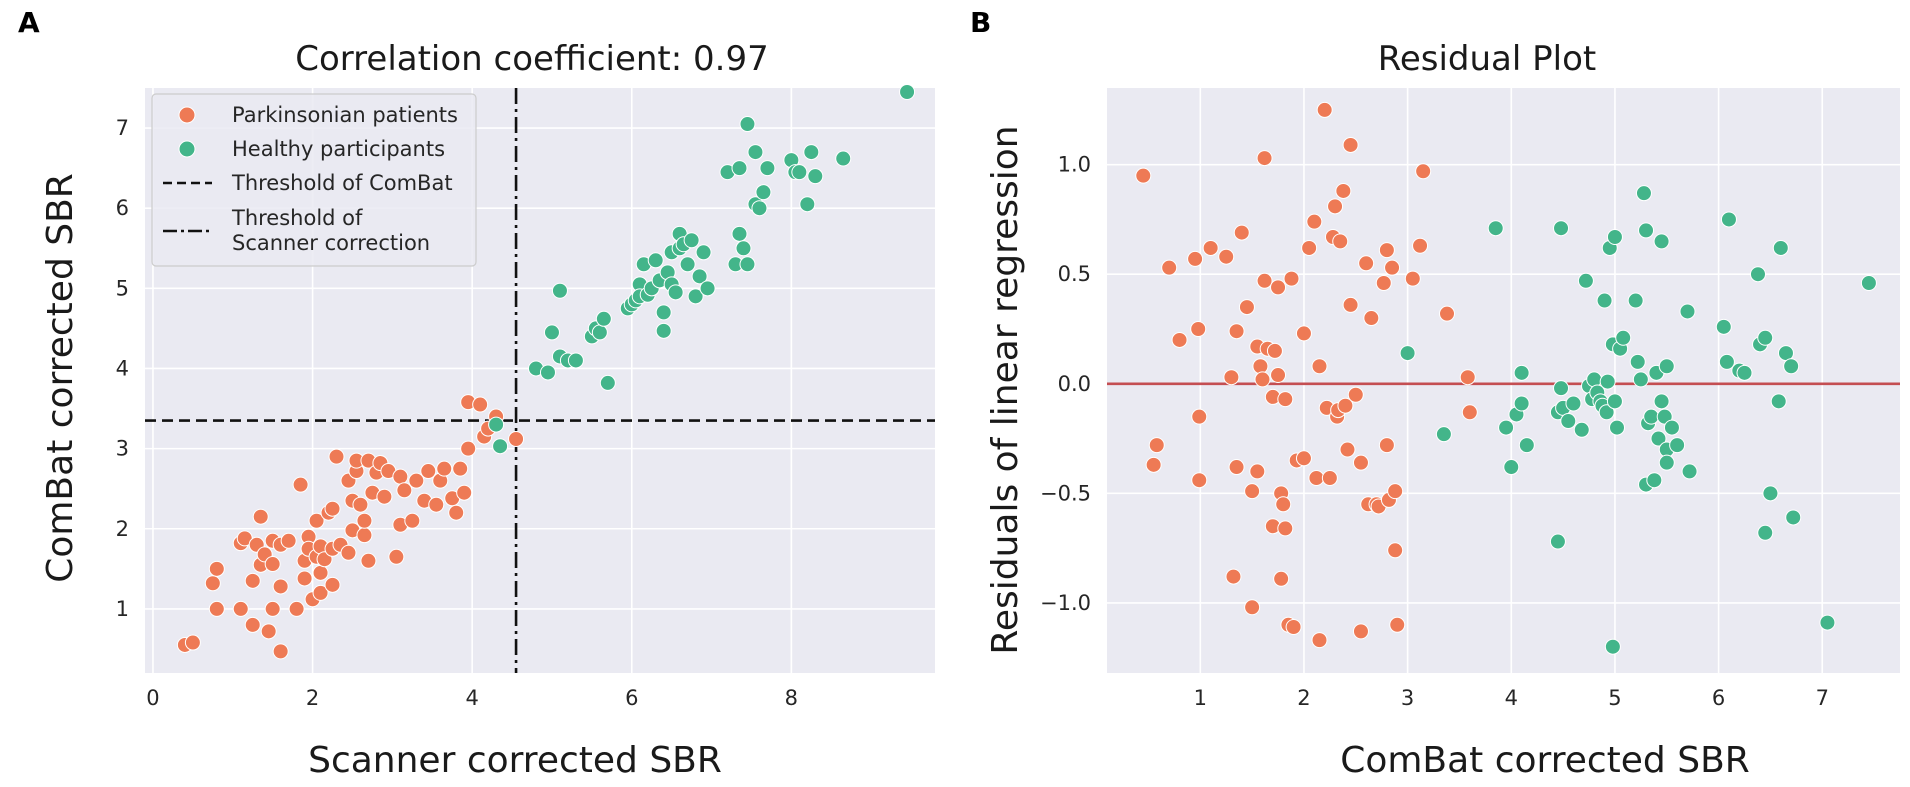 Image resolution: width=1910 pixels, height=787 pixels. Describe the element at coordinates (187, 149) in the screenshot. I see `legend-marker-healthy` at that location.